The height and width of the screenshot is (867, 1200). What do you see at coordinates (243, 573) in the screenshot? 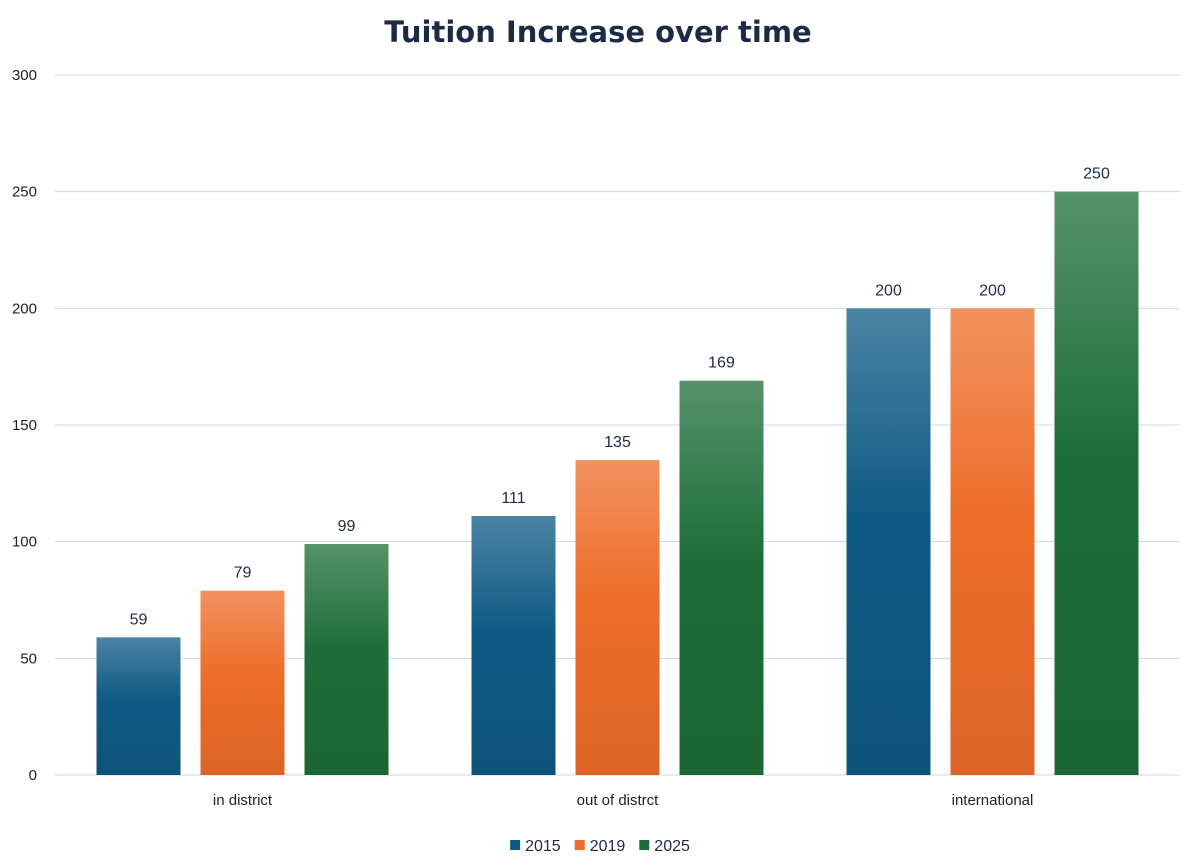
I see `data-label-in-district-2019: 79` at bounding box center [243, 573].